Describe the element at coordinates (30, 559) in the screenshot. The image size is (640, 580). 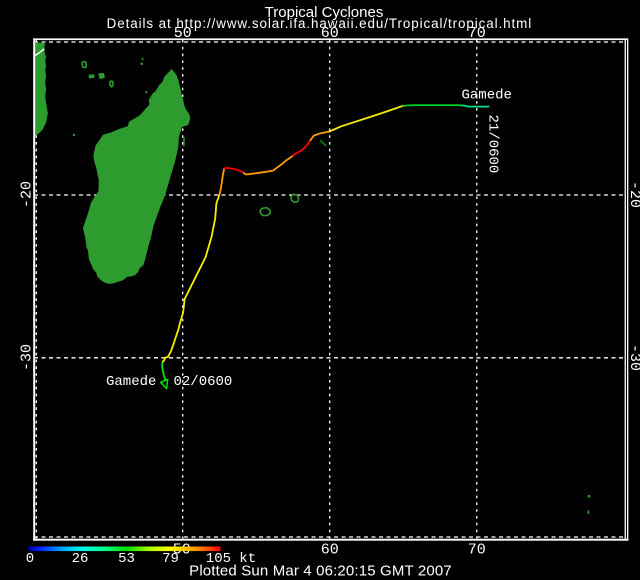
I see `svg-text: 0` at that location.